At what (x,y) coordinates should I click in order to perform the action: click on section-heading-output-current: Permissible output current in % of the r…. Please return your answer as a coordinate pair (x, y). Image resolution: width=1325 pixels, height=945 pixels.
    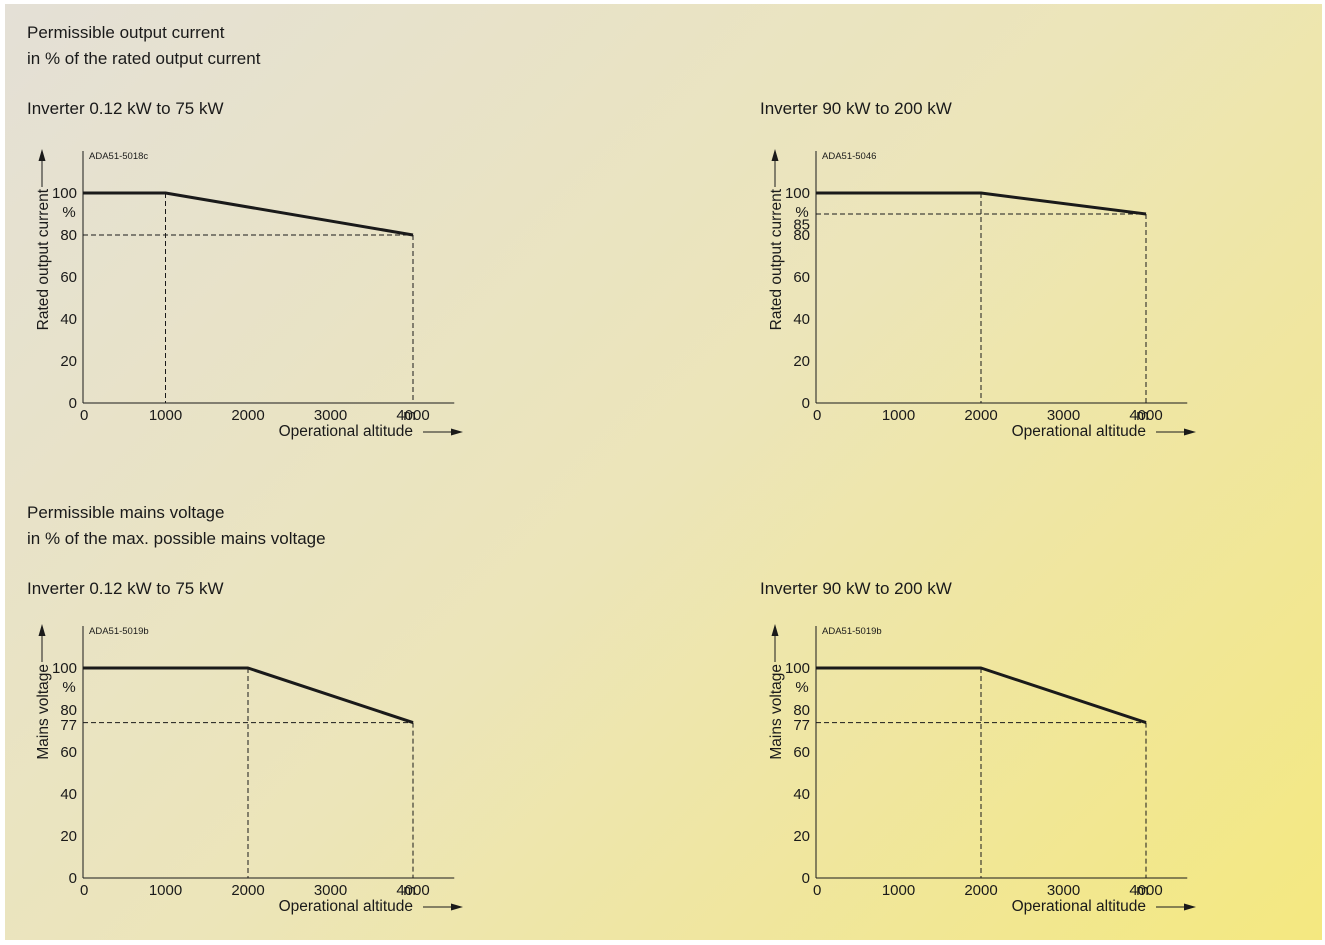
    Looking at the image, I should click on (143, 46).